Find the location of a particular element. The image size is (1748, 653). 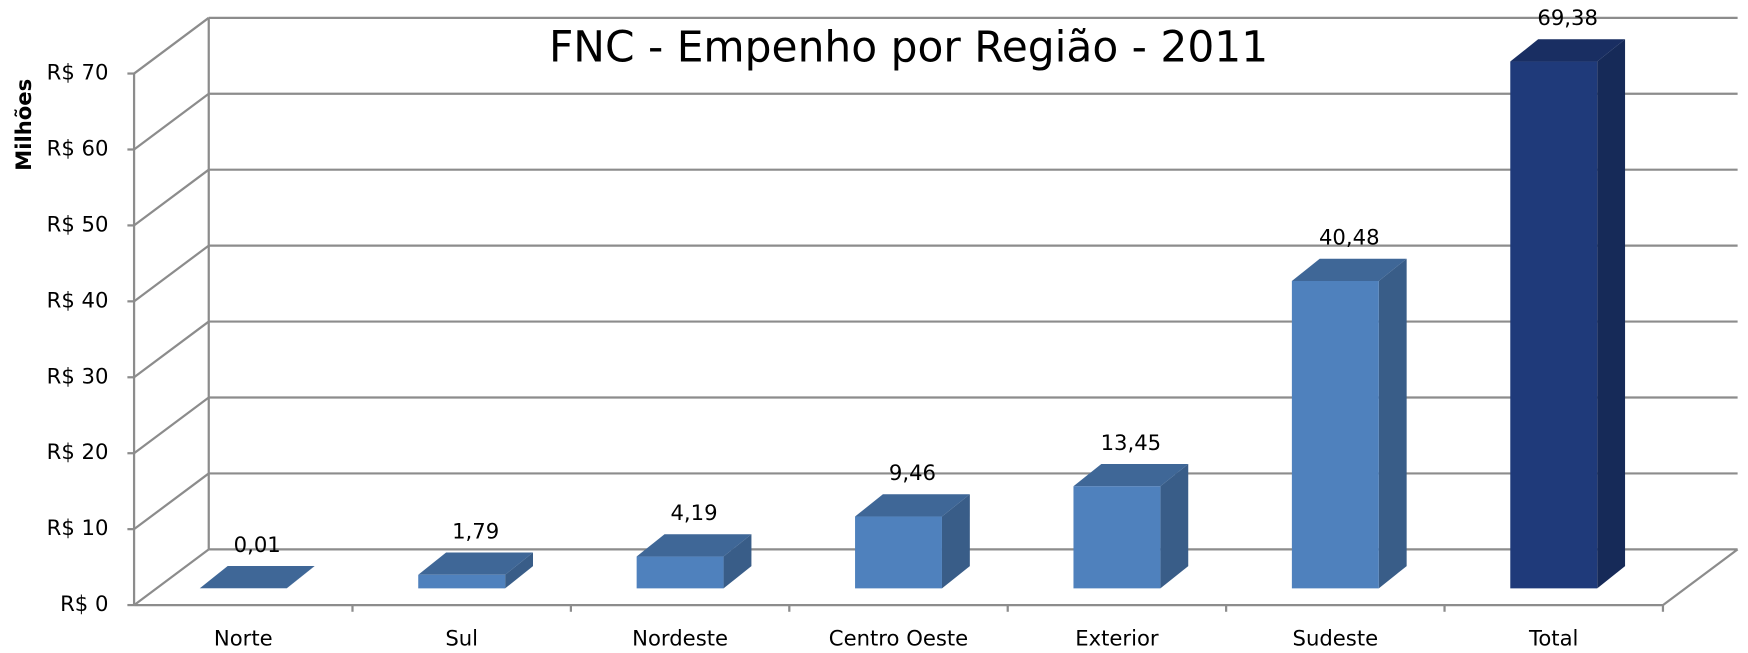

y-tick-label: R$ 30 is located at coordinates (78, 375).